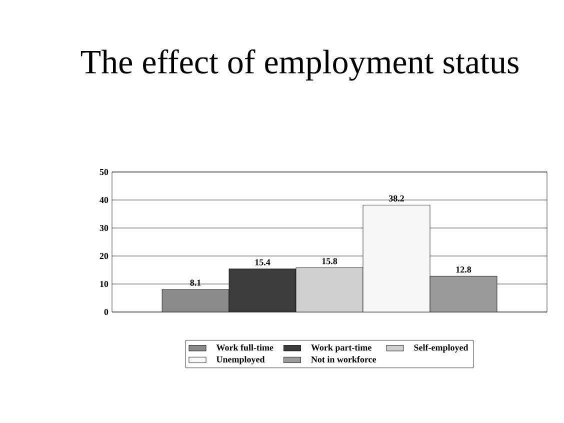  I want to click on y-tick-label: 10, so click(104, 284).